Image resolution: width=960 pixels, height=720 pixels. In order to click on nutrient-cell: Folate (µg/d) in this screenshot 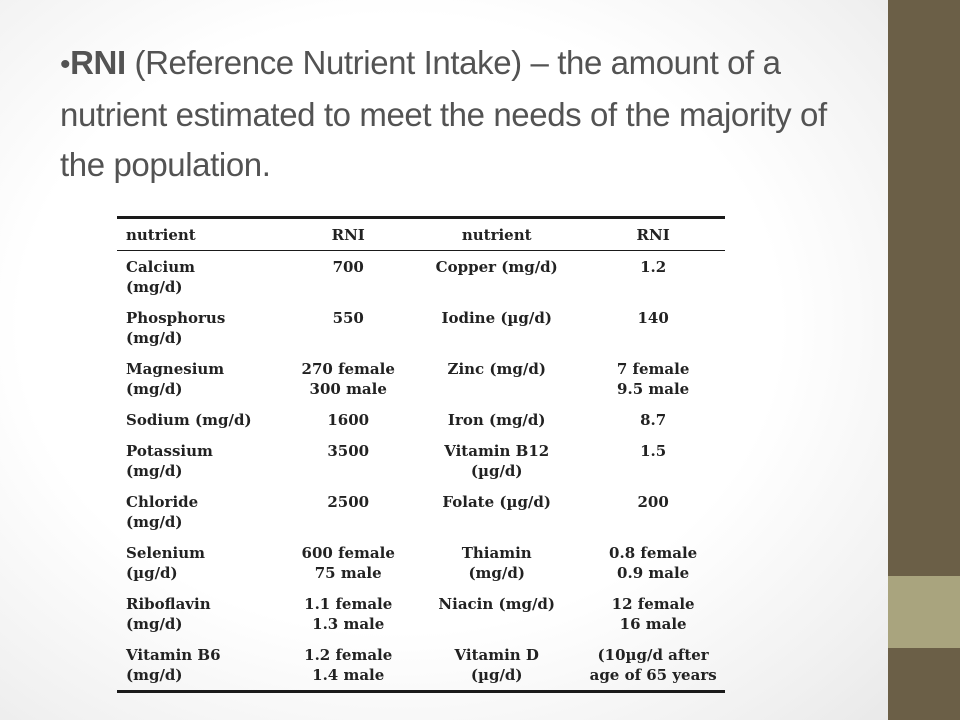, I will do `click(496, 502)`.